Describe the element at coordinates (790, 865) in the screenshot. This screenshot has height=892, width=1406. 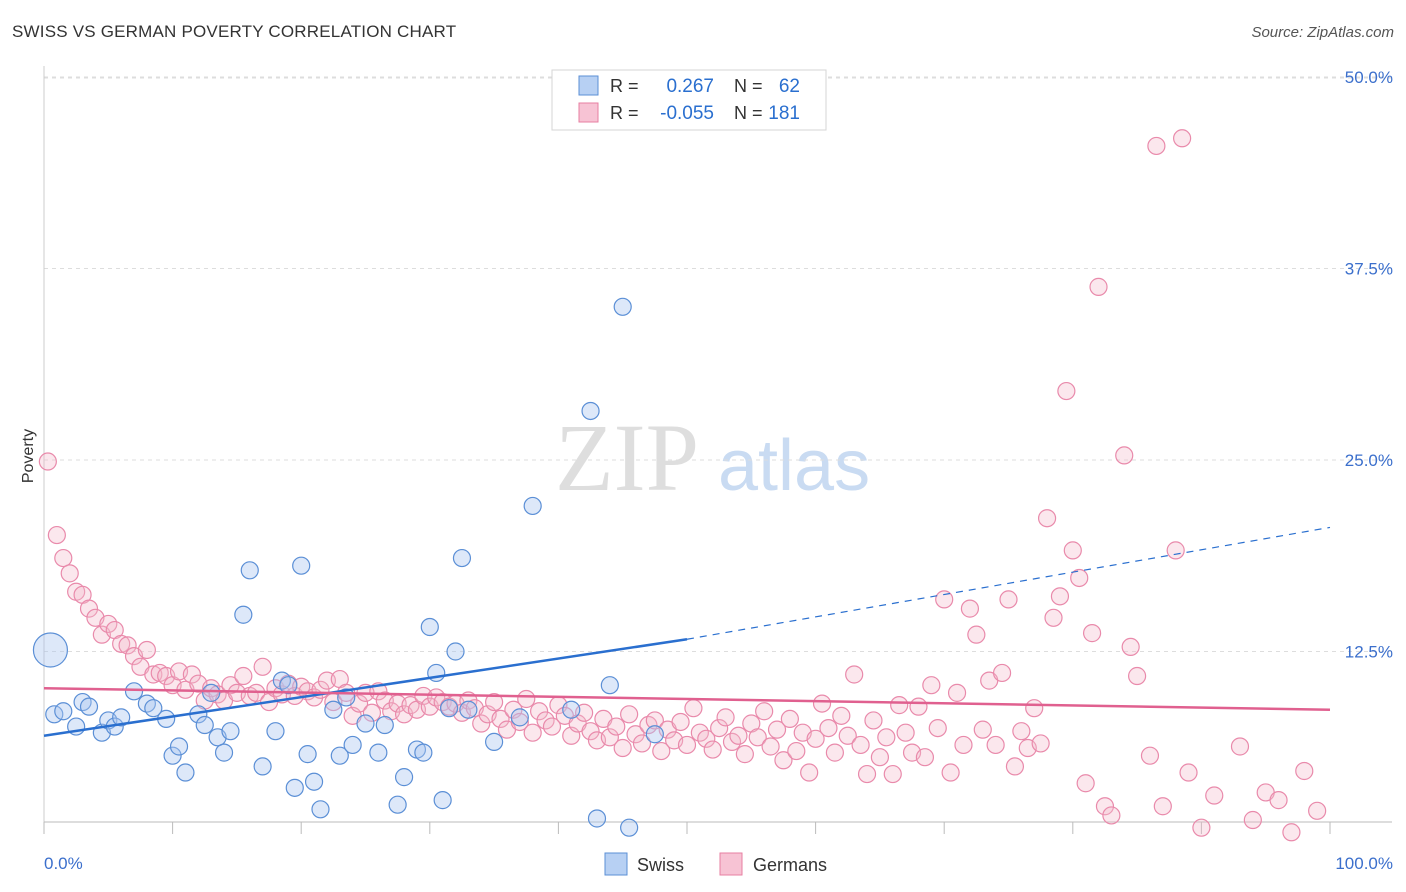
I see `bottom-legend-germans: Germans` at that location.